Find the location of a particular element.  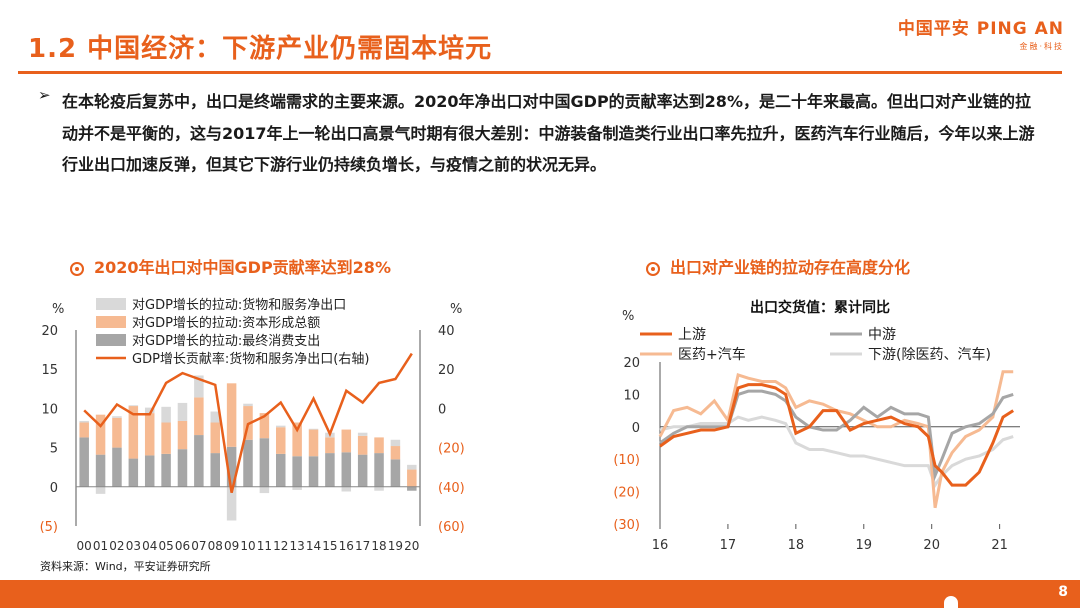

x-tick-label: 11 is located at coordinates (264, 546).